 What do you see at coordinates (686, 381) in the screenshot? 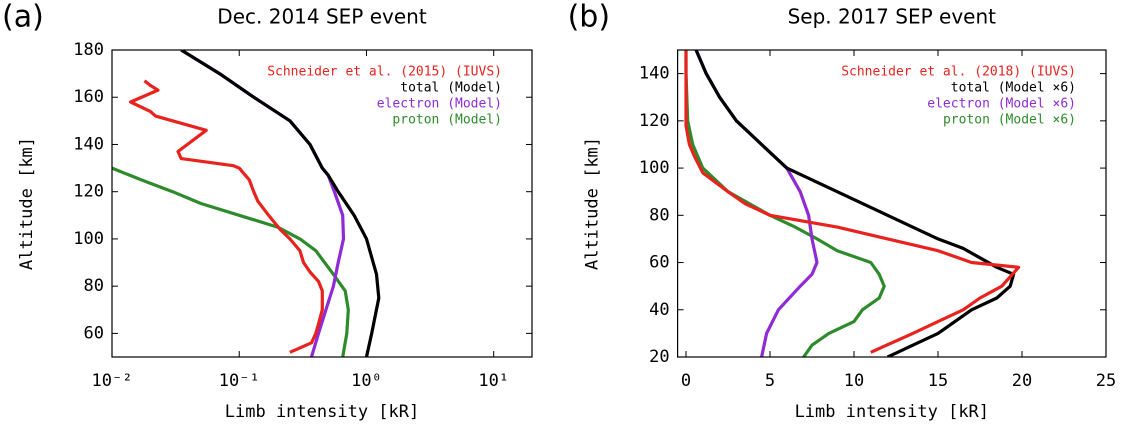
I see `x-tick-label: 0` at bounding box center [686, 381].